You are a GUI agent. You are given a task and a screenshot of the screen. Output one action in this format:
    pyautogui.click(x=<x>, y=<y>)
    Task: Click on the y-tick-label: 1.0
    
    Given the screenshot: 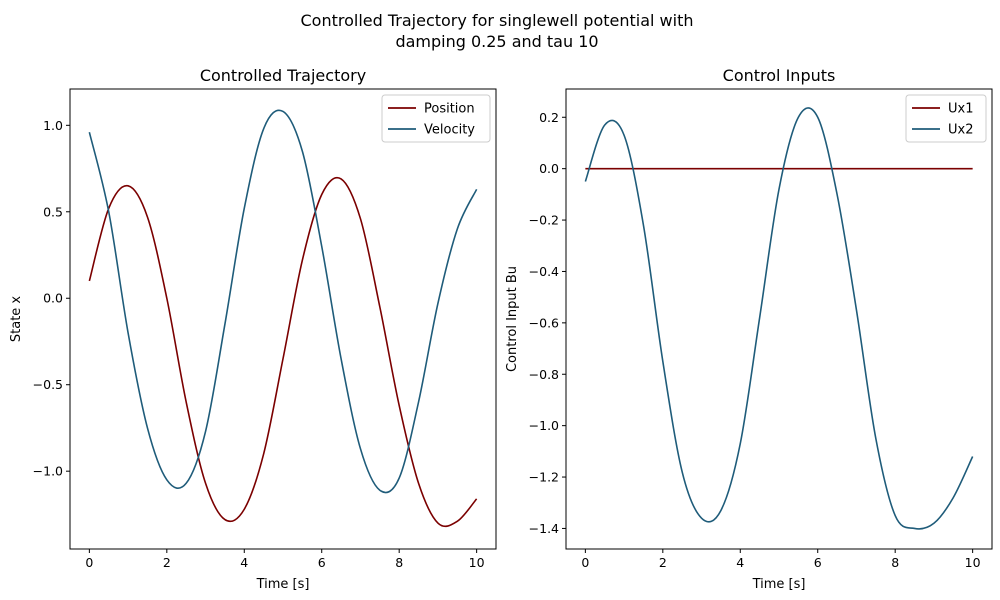 What is the action you would take?
    pyautogui.click(x=53, y=125)
    